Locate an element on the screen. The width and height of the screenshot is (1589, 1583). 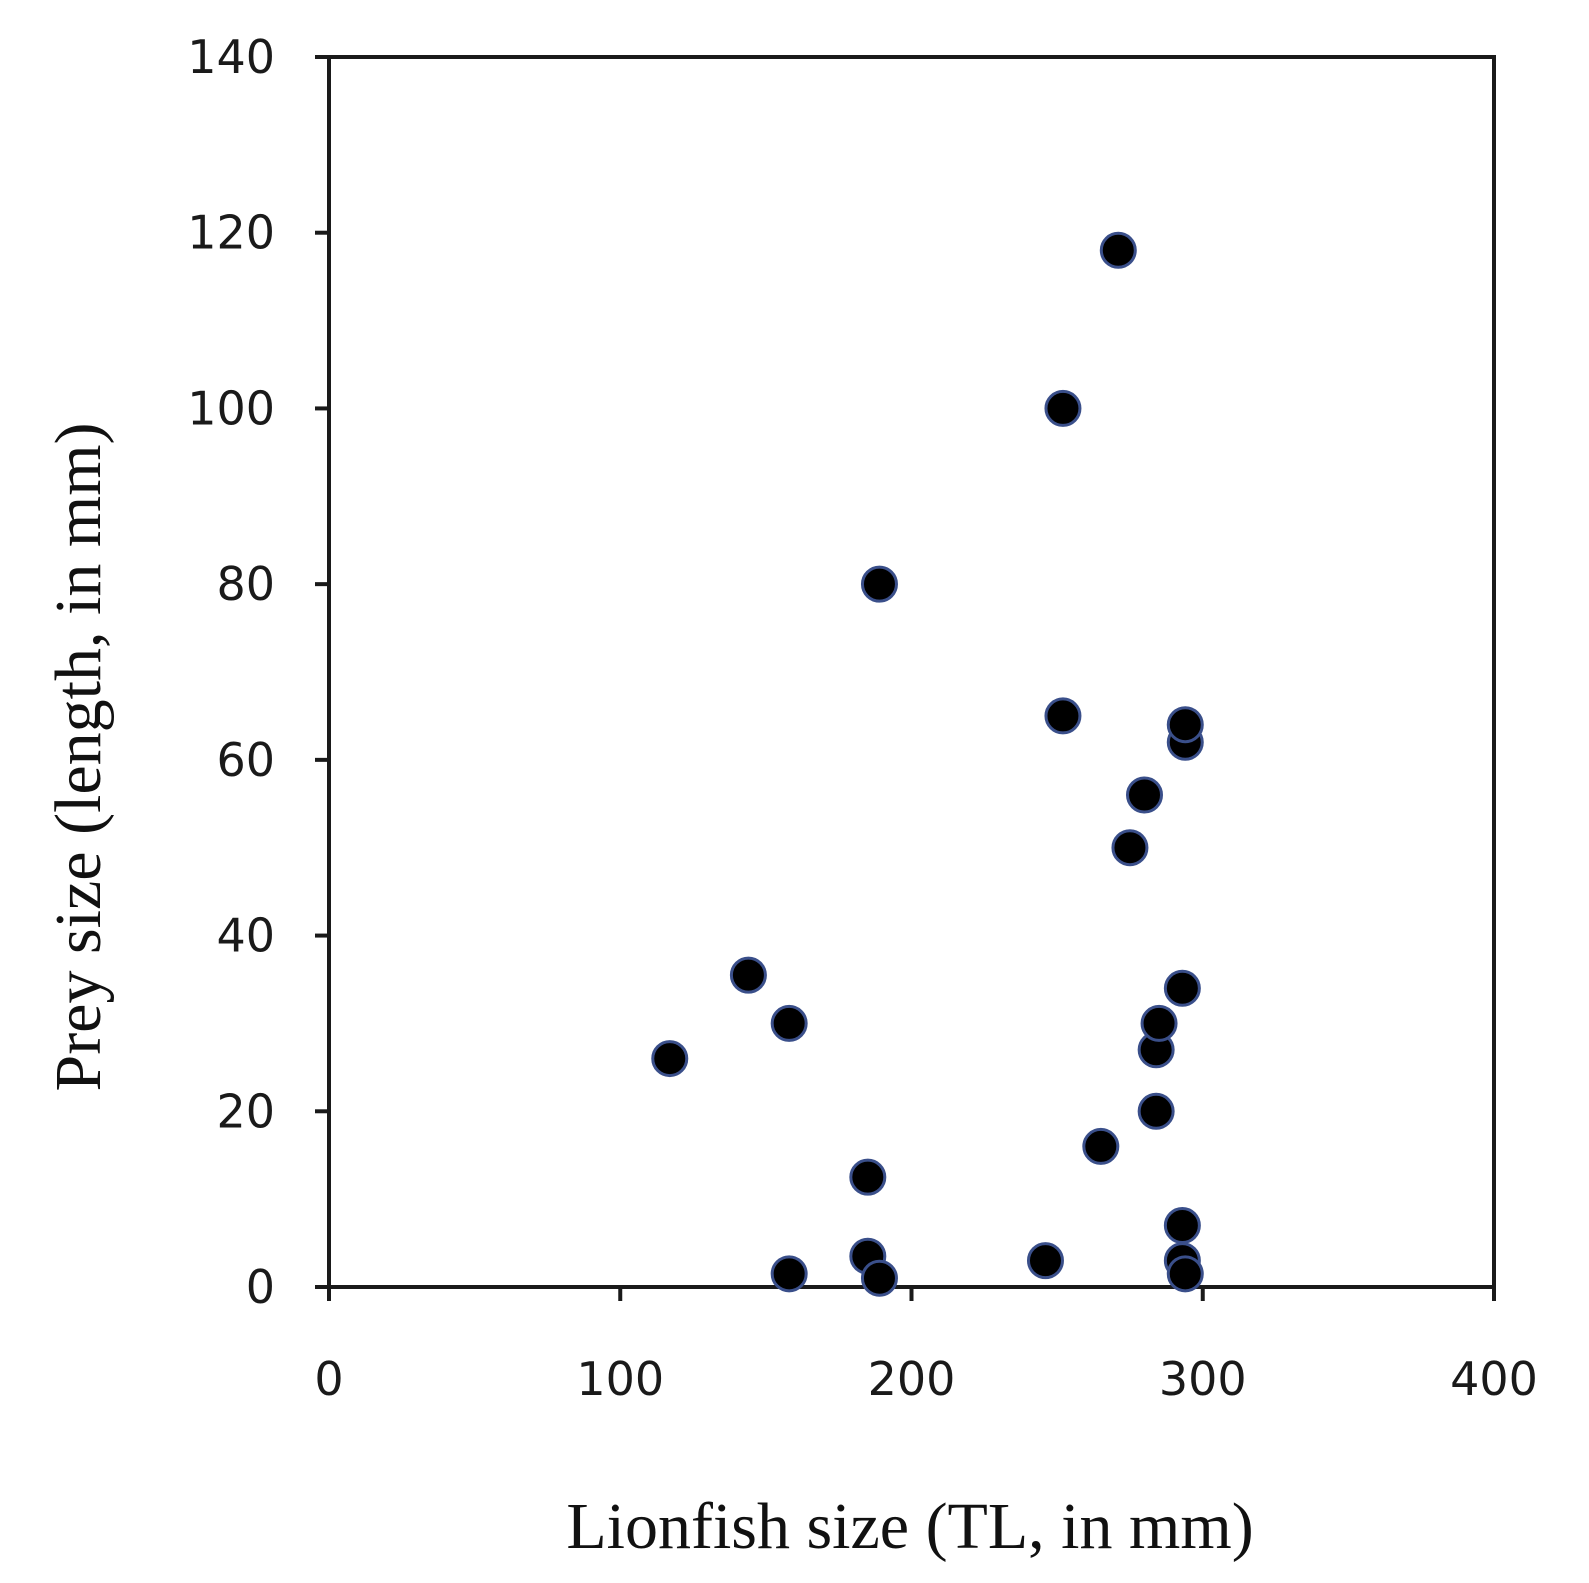
x-tick-label: 400 is located at coordinates (1494, 1379).